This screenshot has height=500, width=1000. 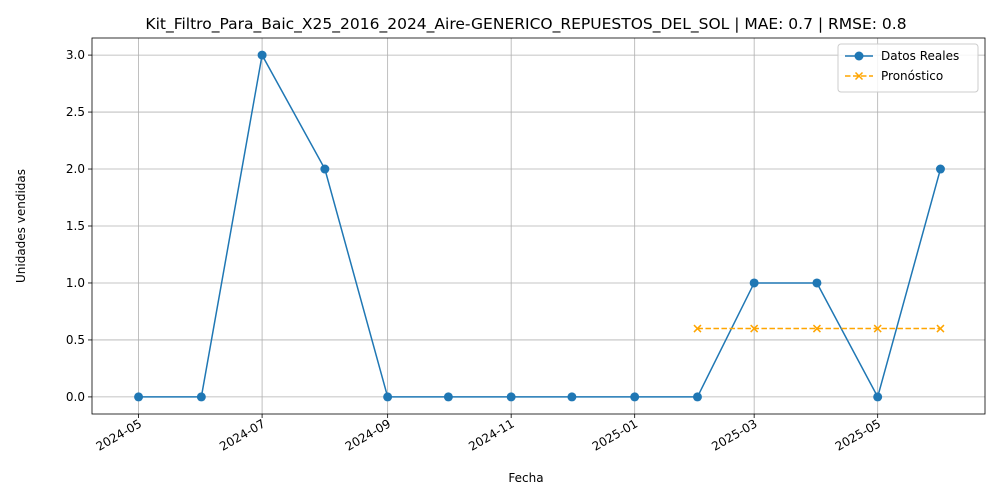 What do you see at coordinates (21, 226) in the screenshot?
I see `y-axis-label: Unidades vendidas` at bounding box center [21, 226].